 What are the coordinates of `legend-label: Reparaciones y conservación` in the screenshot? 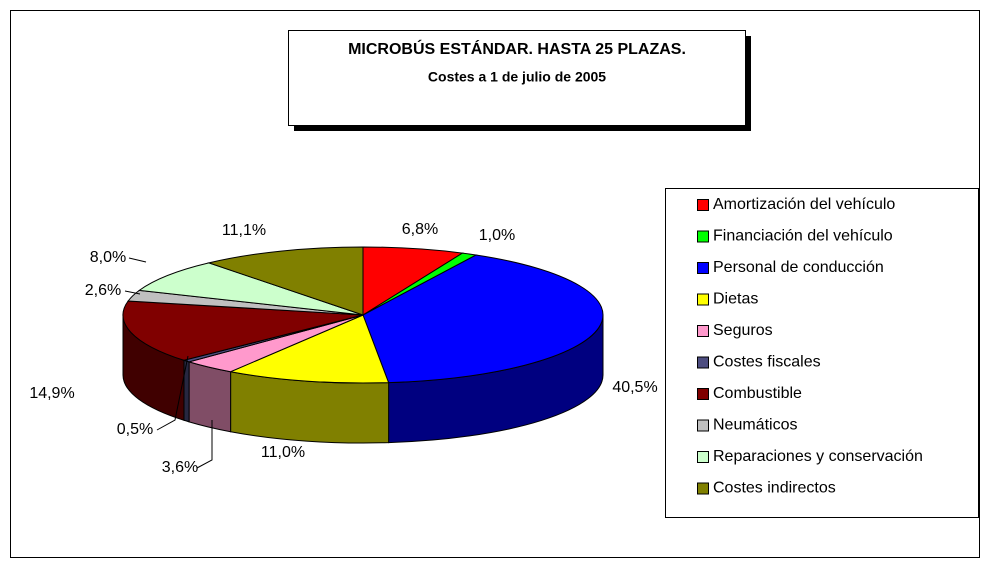 It's located at (818, 456).